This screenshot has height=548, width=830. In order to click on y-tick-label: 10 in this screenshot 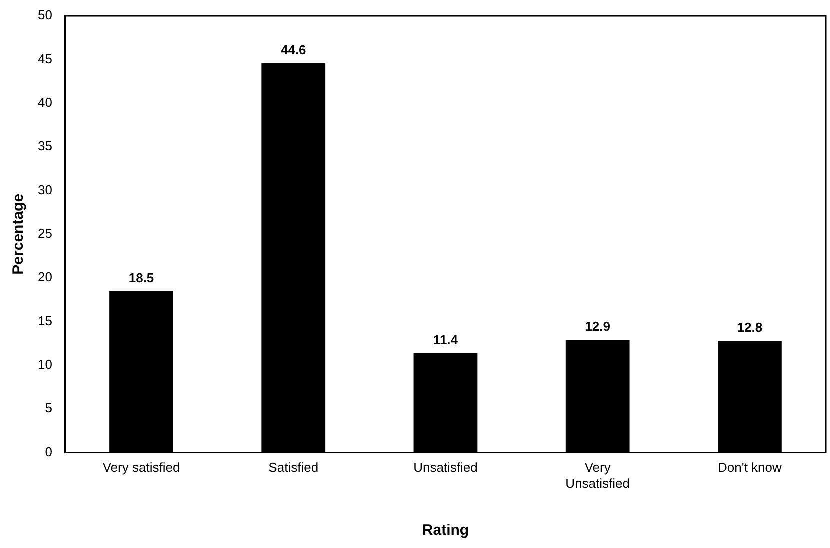, I will do `click(45, 364)`.